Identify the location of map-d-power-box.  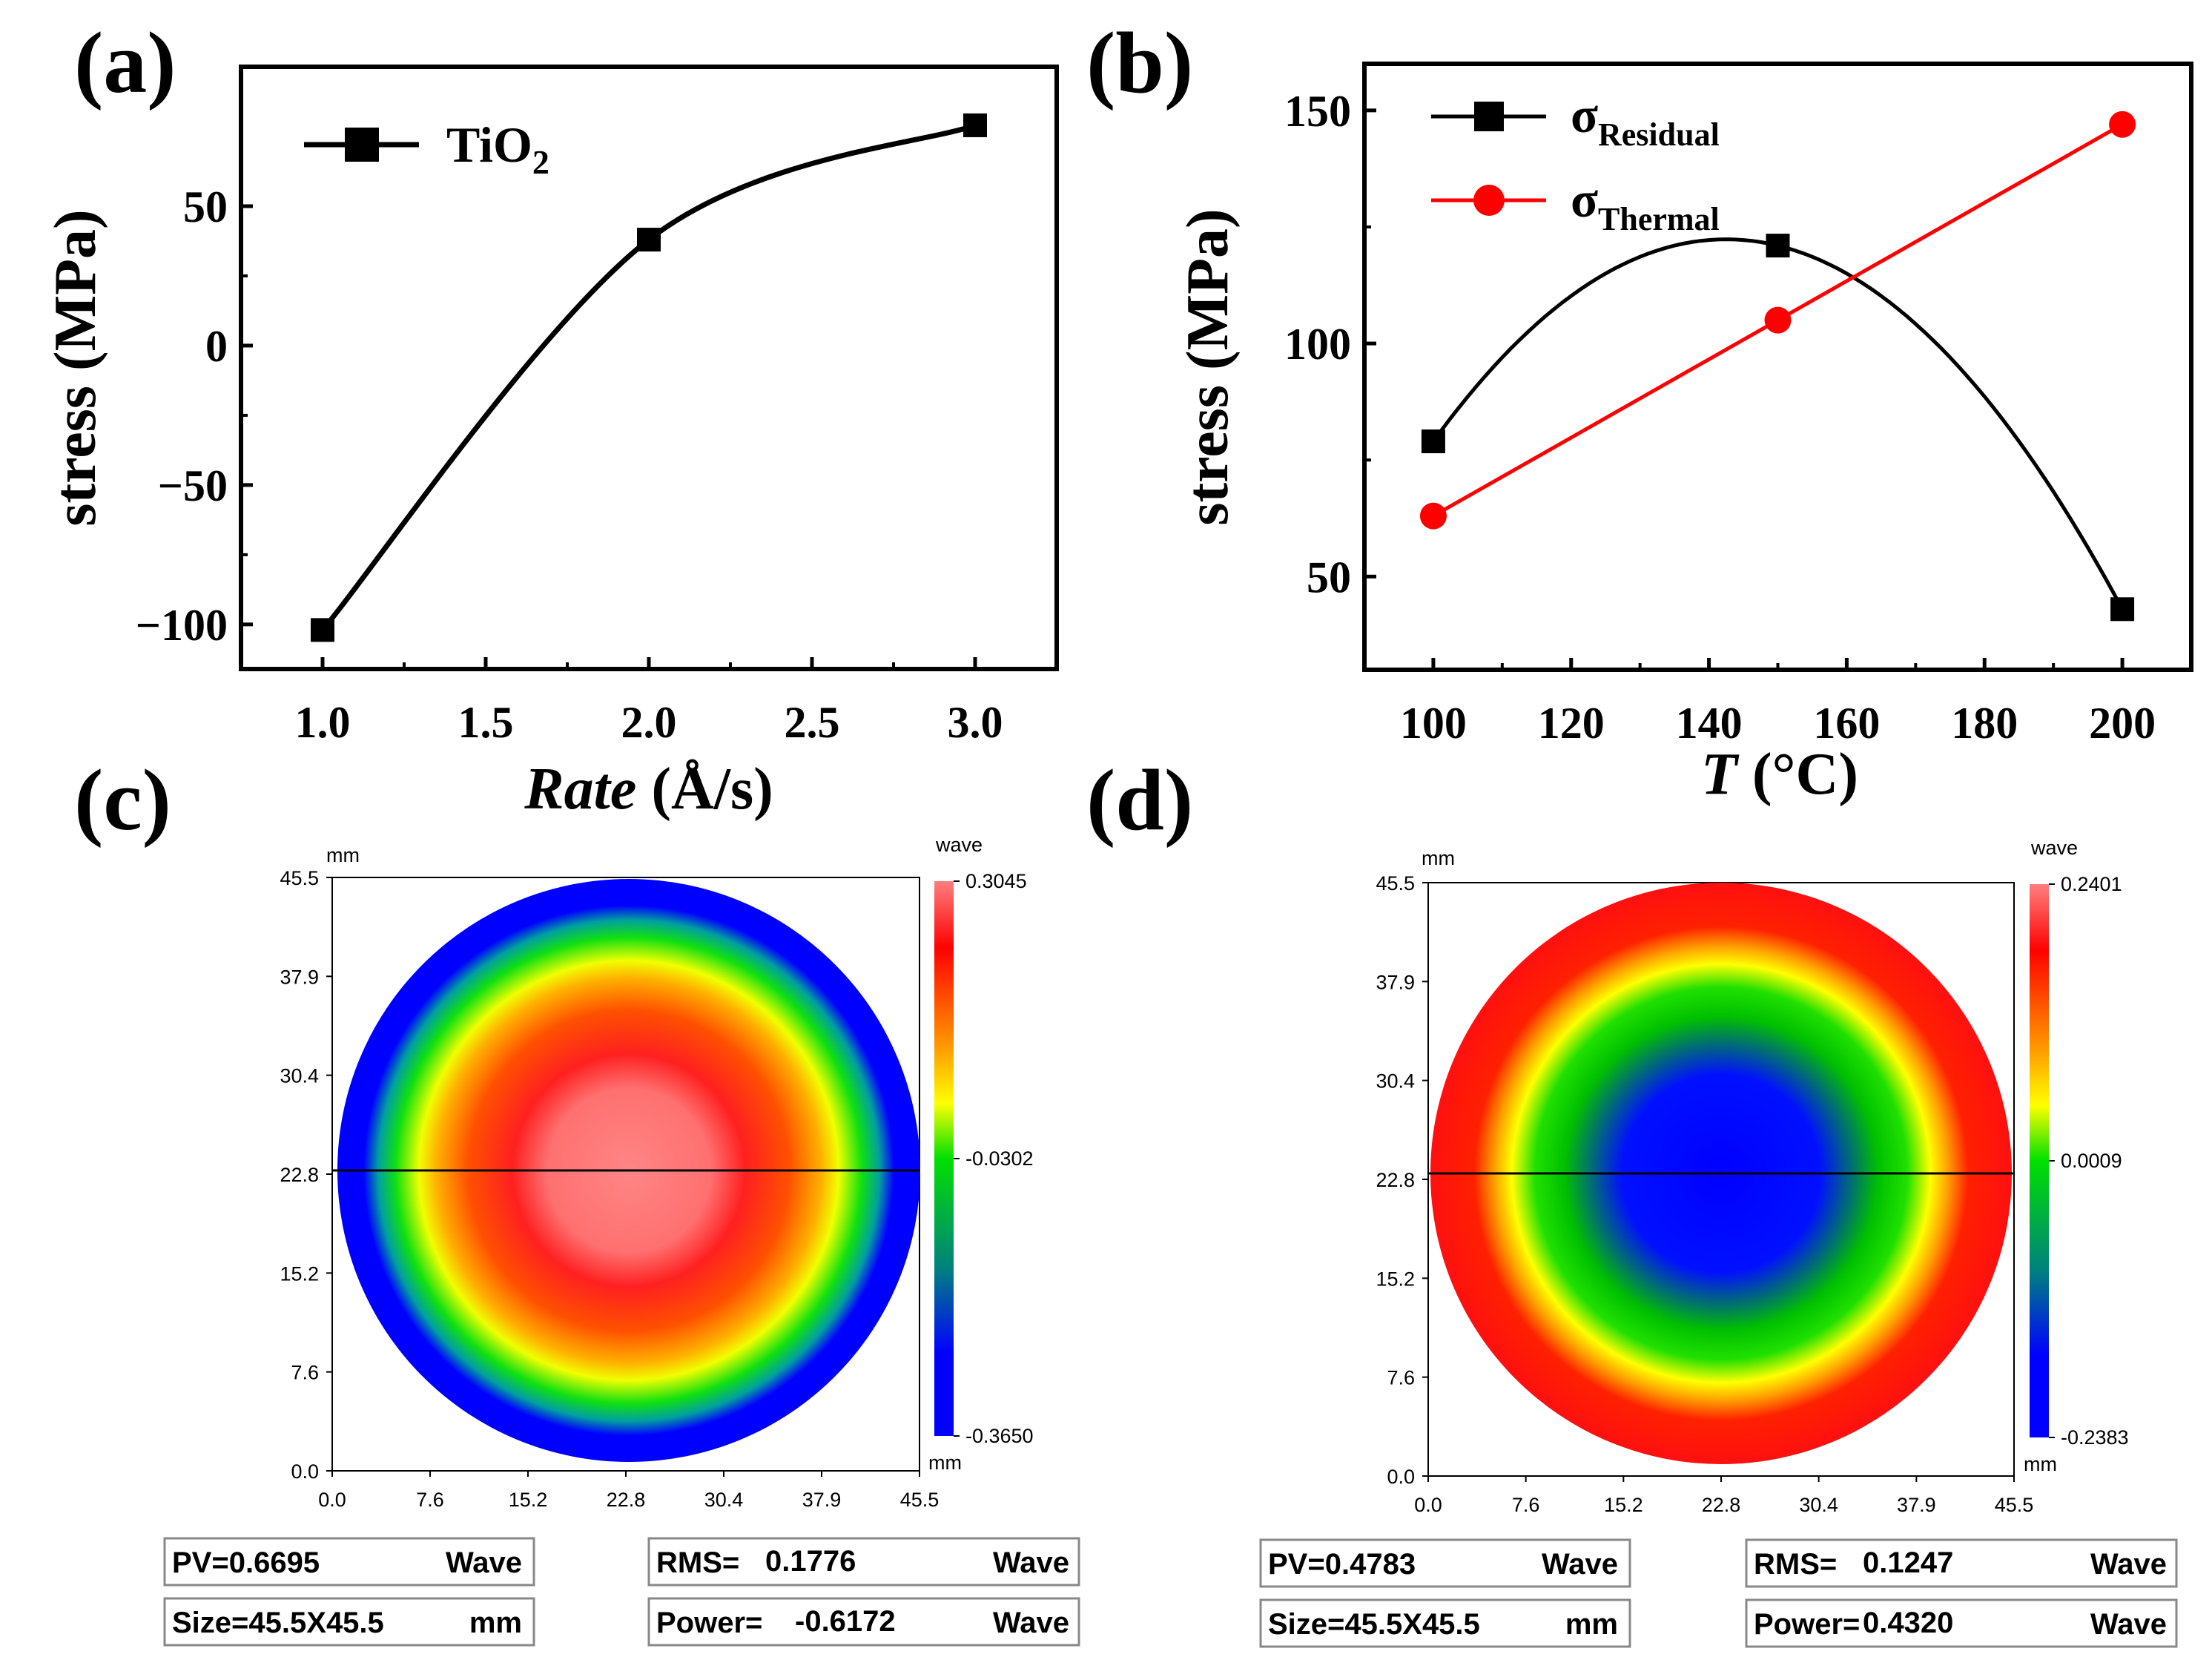
(1961, 1623).